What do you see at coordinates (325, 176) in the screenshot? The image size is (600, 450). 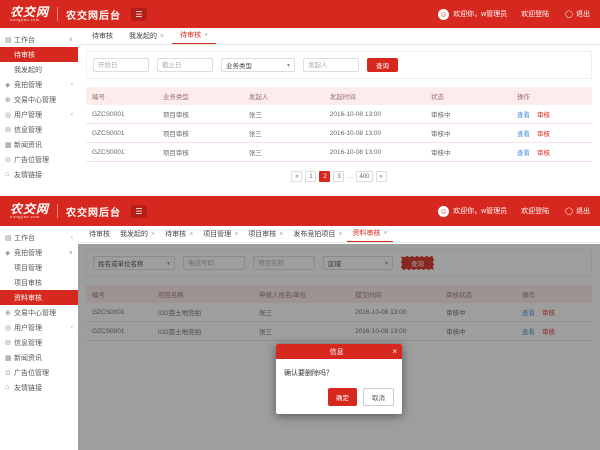 I see `page-button-2-active: 2` at bounding box center [325, 176].